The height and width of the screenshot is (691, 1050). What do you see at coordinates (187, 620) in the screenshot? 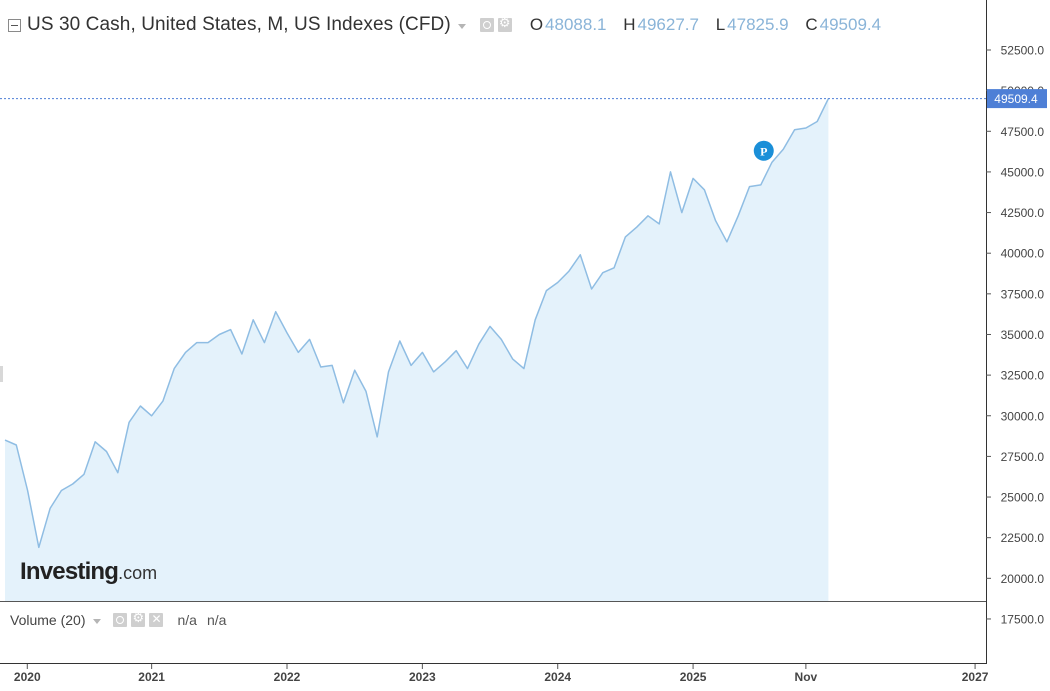
I see `volume-value-1: n/a` at bounding box center [187, 620].